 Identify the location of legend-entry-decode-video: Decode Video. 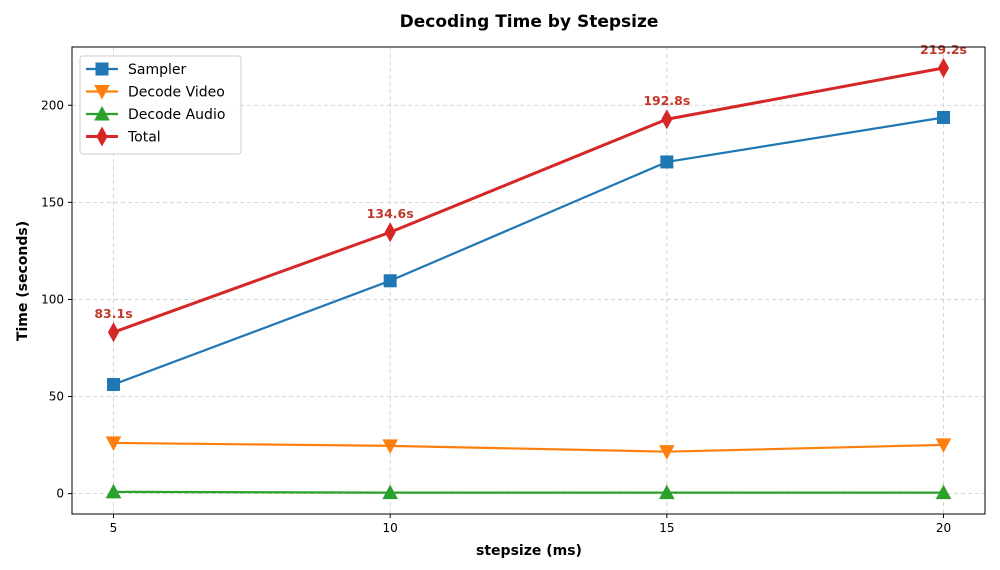
(155, 93).